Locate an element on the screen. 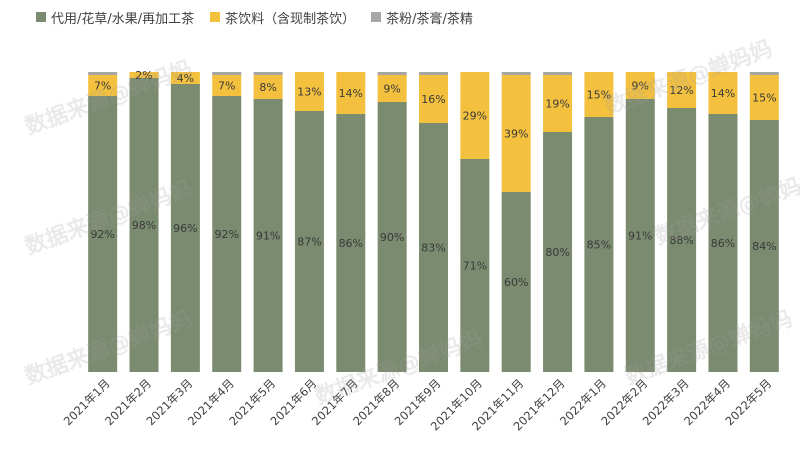  legend-label-tea-powder: 茶粉/茶膏/茶精 is located at coordinates (429, 19).